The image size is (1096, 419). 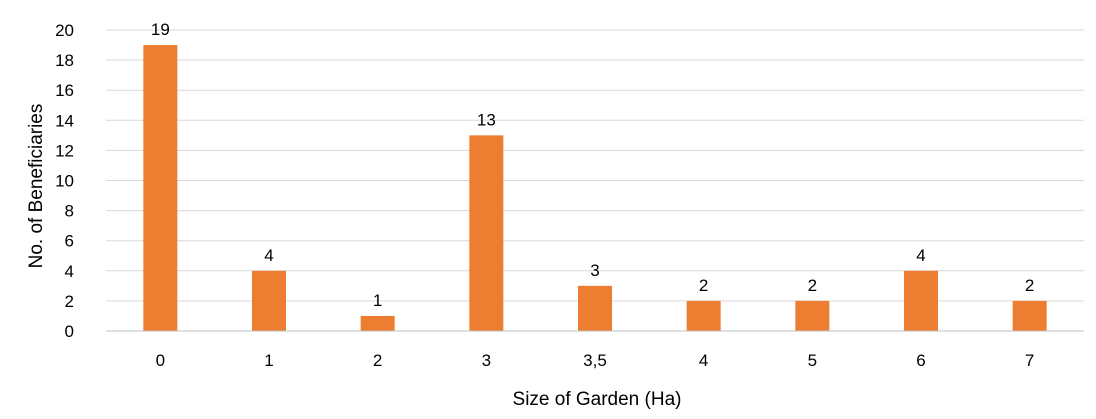 I want to click on y-tick-label: 2, so click(x=69, y=301).